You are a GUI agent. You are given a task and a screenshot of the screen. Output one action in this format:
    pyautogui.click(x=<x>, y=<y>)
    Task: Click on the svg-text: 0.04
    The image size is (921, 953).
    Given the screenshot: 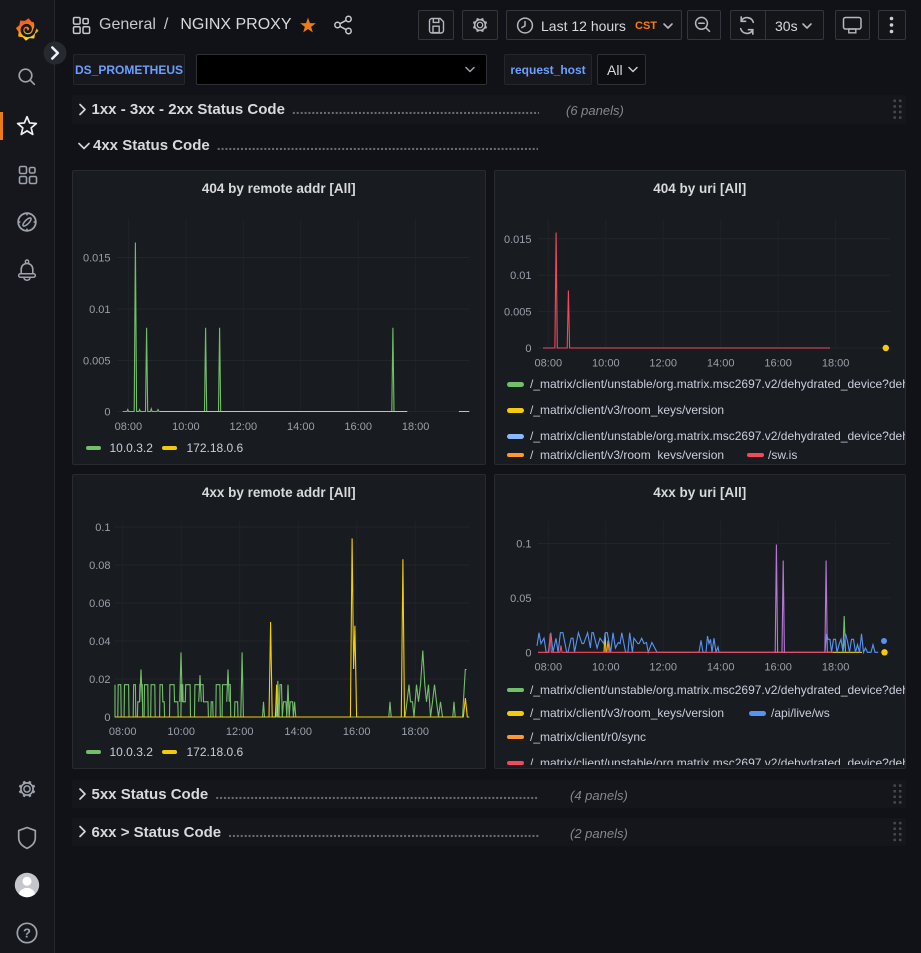 What is the action you would take?
    pyautogui.click(x=99, y=642)
    